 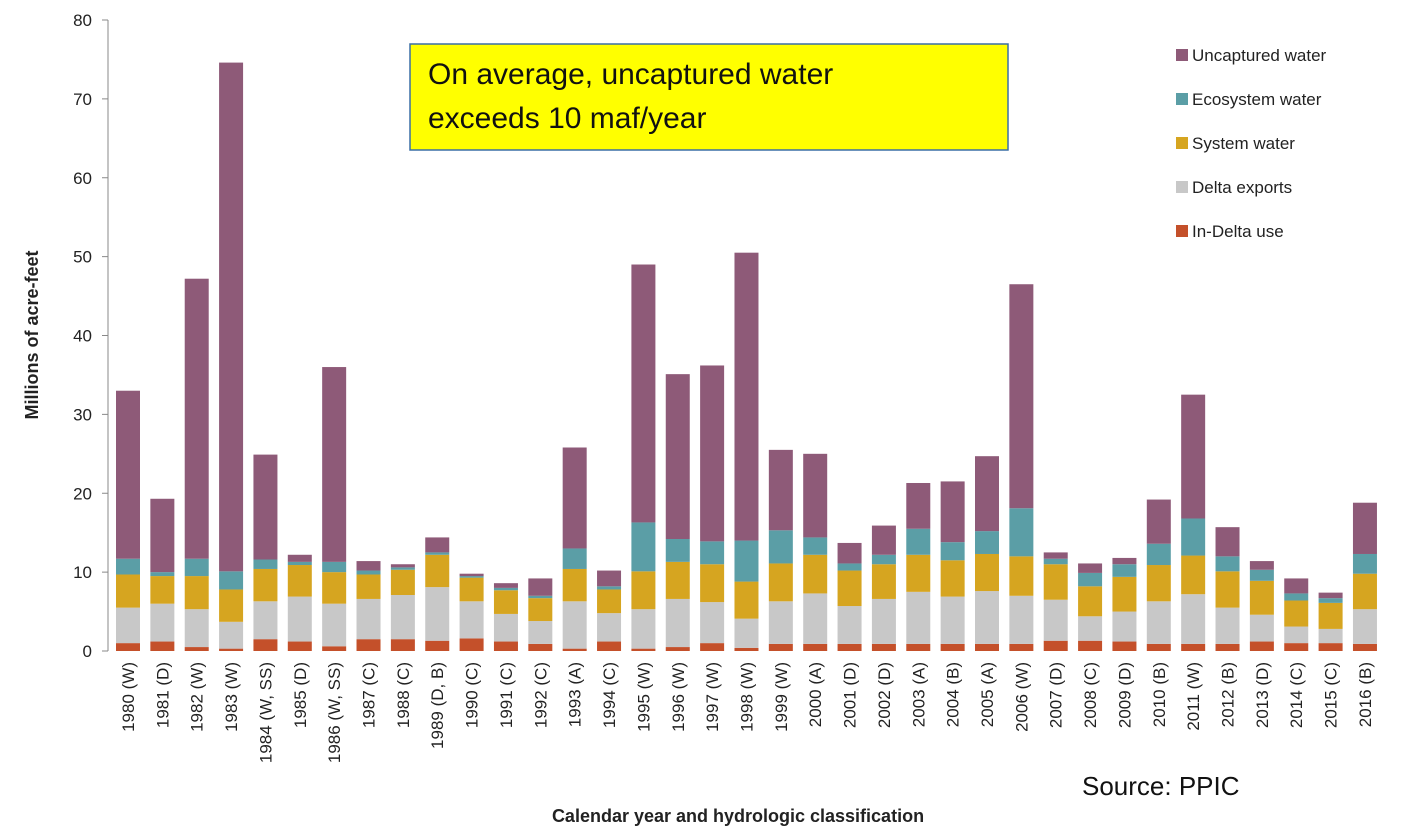 What do you see at coordinates (82, 336) in the screenshot?
I see `y-tick-label: 40` at bounding box center [82, 336].